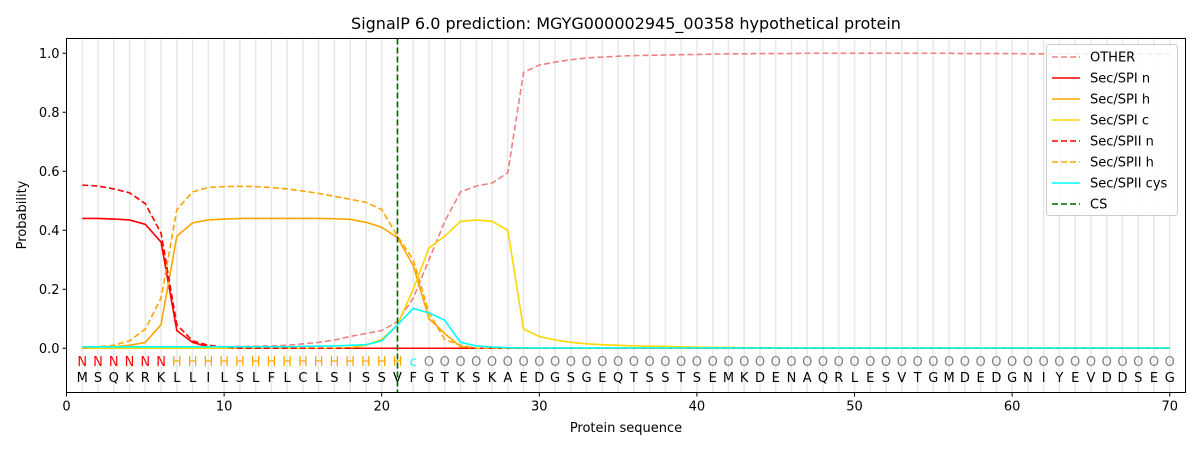  I want to click on legend-label: Sec/SPII cys, so click(1129, 184).